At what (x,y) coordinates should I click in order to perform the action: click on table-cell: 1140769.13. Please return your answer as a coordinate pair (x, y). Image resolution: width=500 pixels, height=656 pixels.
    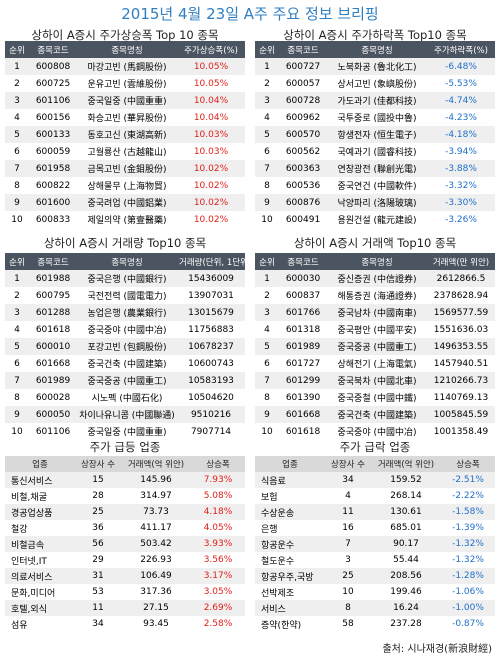
    Looking at the image, I should click on (461, 397).